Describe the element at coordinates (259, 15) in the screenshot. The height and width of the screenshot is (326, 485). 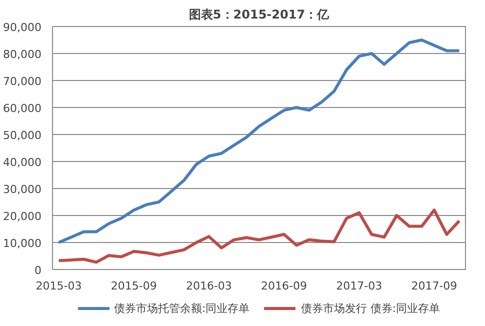
I see `chart-title: 图表5：2015-2017：亿` at that location.